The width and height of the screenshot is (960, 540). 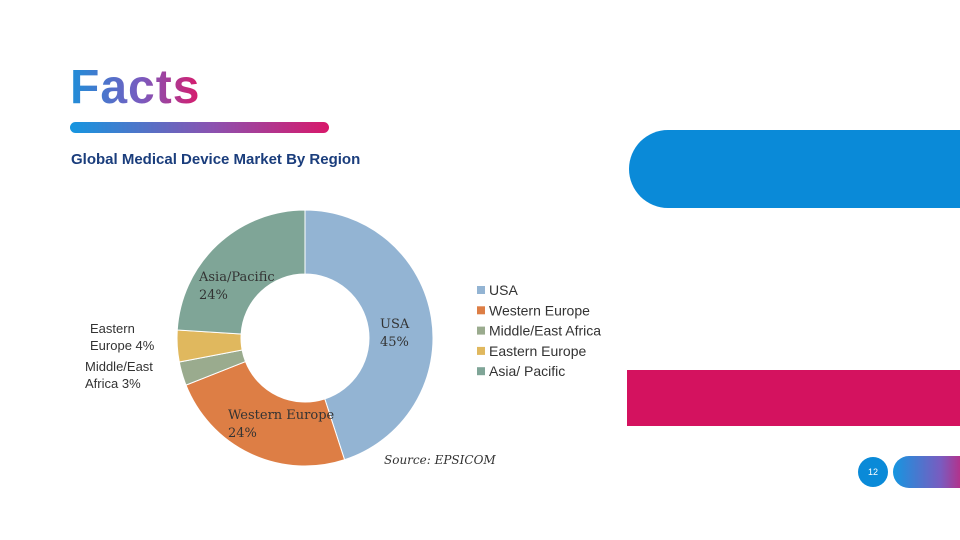 What do you see at coordinates (199, 127) in the screenshot?
I see `title-underline` at bounding box center [199, 127].